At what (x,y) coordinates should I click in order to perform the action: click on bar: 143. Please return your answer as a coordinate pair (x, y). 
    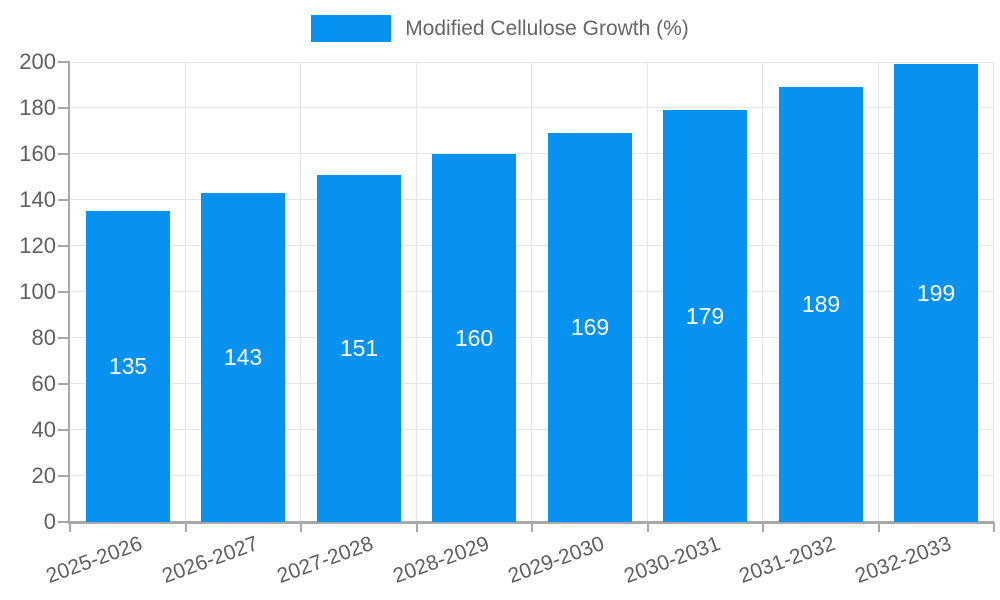
    Looking at the image, I should click on (243, 357).